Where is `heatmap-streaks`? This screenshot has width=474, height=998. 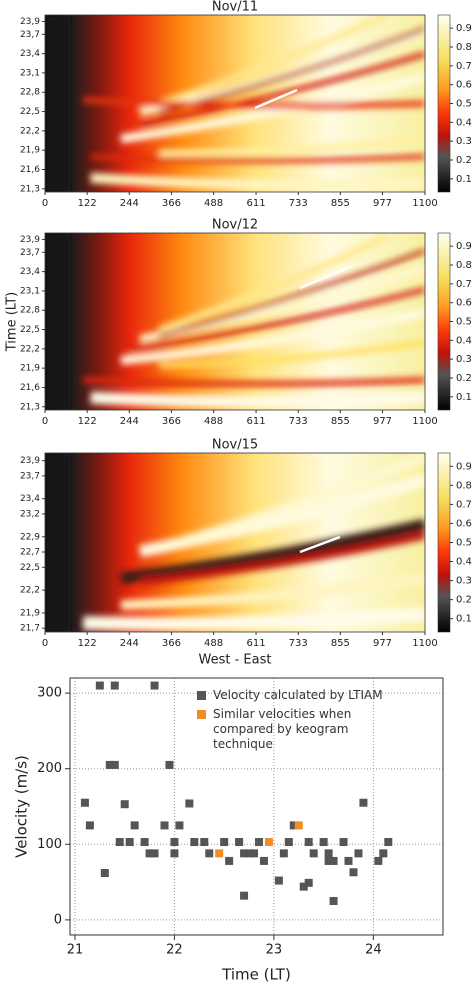
heatmap-streaks is located at coordinates (253, 542).